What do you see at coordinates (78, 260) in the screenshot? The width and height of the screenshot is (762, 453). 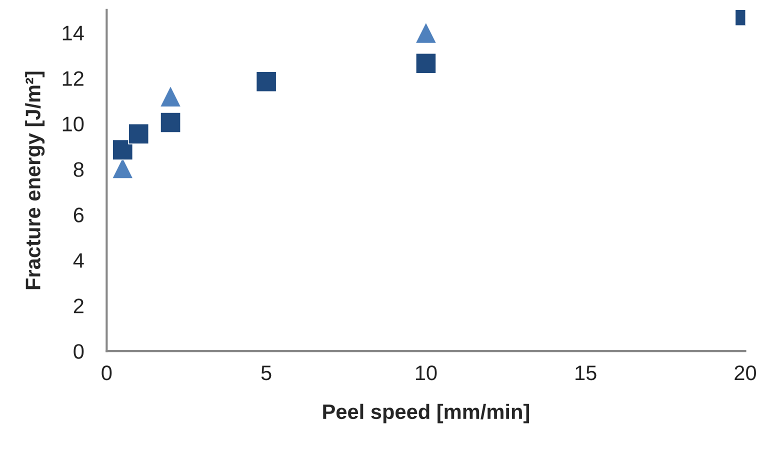 I see `y-tick-label: 4` at bounding box center [78, 260].